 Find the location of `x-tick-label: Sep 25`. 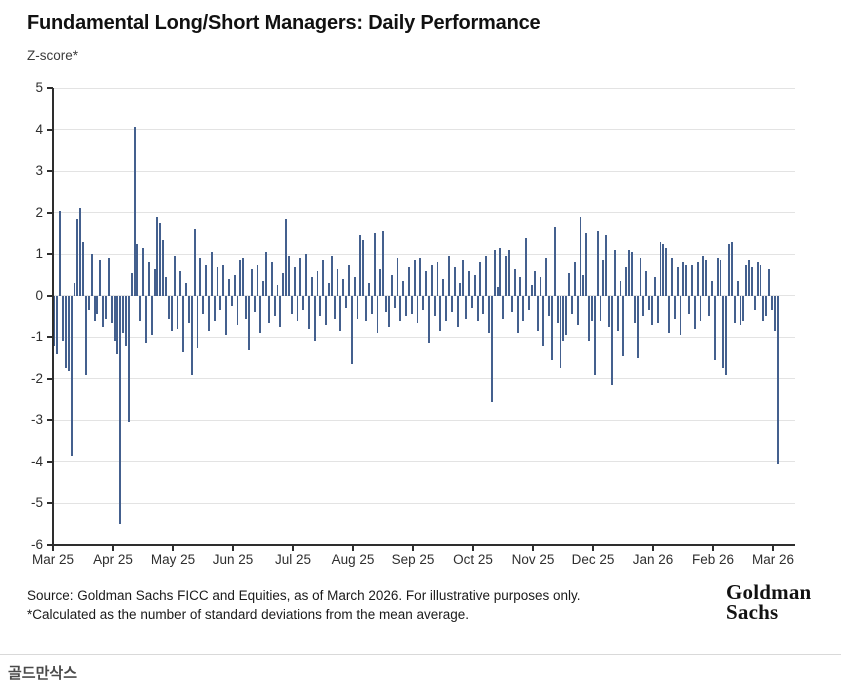

x-tick-label: Sep 25 is located at coordinates (413, 559).